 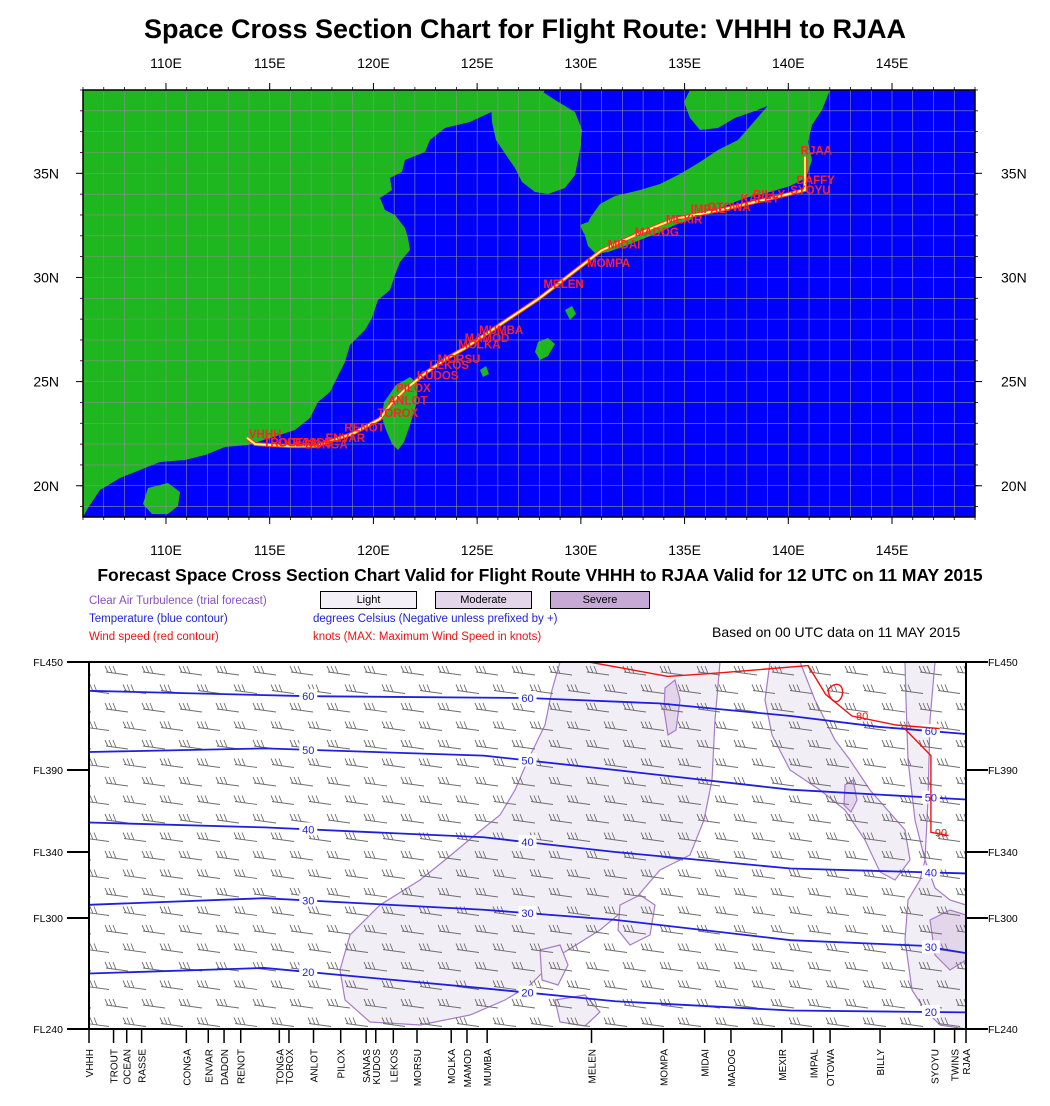 I want to click on lon-tick-label-bottom: 120E, so click(x=373, y=550).